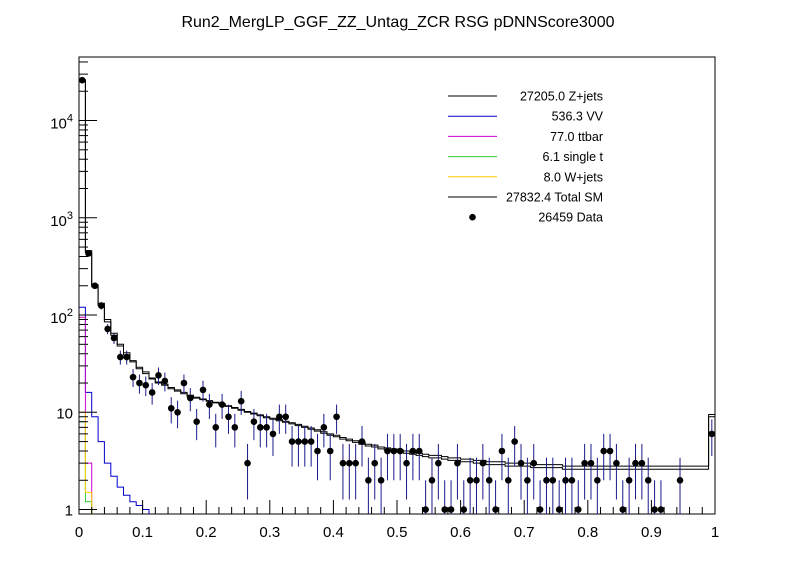 The height and width of the screenshot is (577, 796). Describe the element at coordinates (69, 511) in the screenshot. I see `y-tick-label: 1` at that location.